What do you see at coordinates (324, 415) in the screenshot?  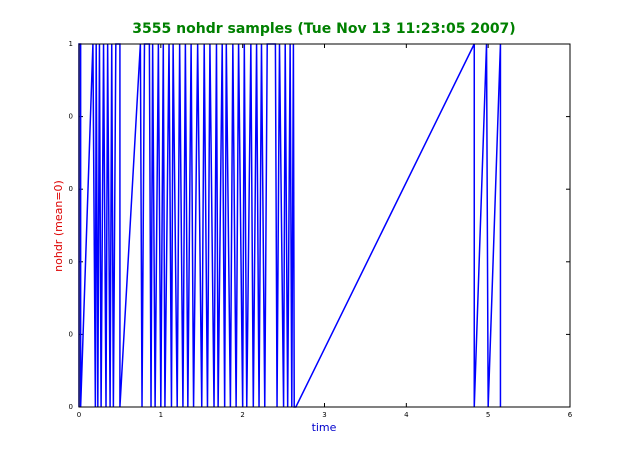 I see `x-tick-label: 3` at bounding box center [324, 415].